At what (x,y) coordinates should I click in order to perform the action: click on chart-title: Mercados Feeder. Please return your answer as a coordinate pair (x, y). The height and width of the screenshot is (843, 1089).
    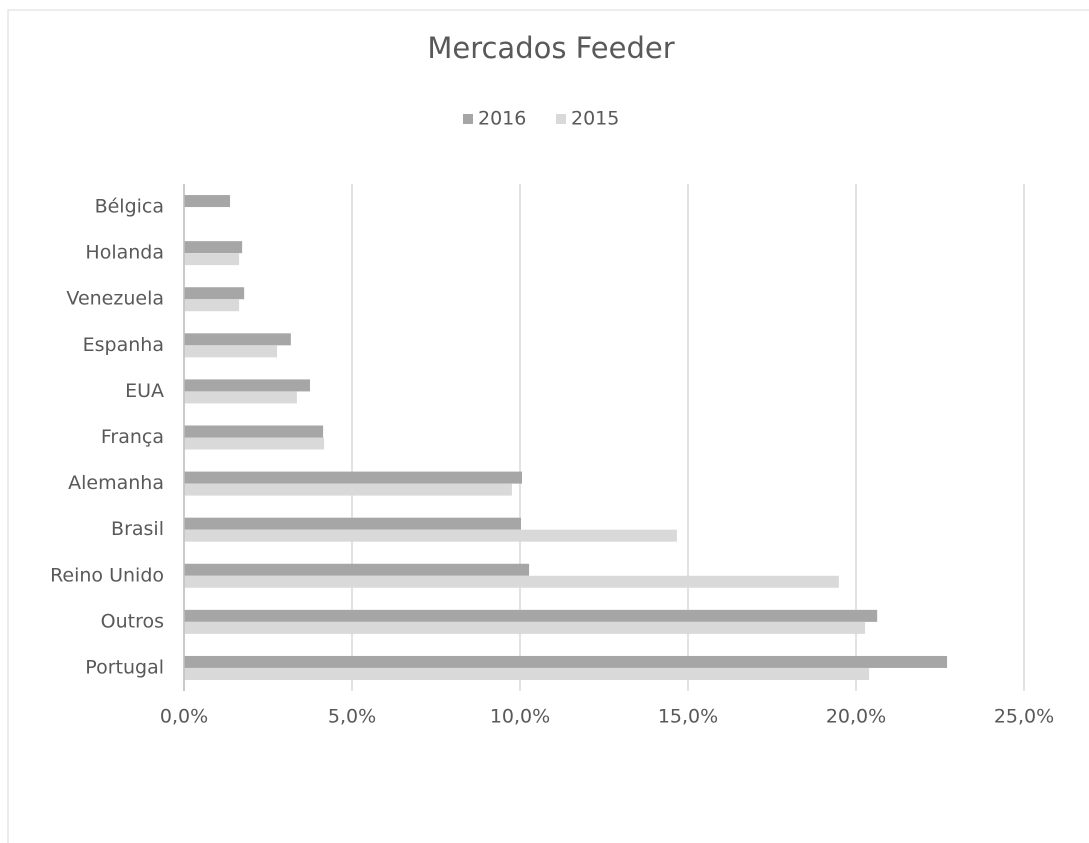
    Looking at the image, I should click on (550, 48).